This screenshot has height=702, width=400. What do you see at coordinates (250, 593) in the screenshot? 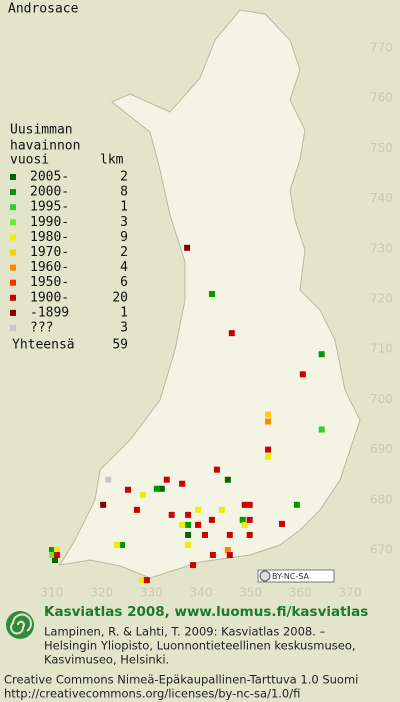
I see `x-tick-label: 350` at bounding box center [250, 593].